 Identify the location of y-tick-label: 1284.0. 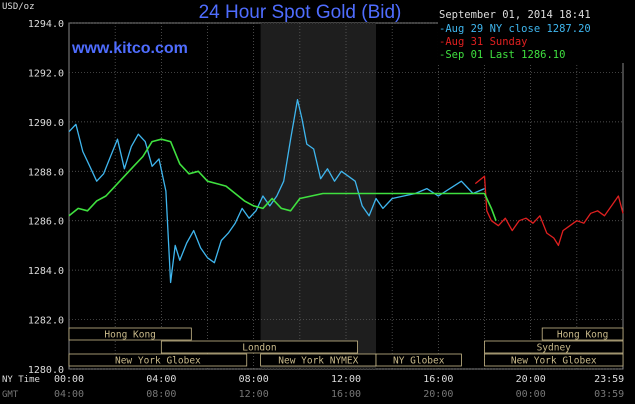
(46, 271).